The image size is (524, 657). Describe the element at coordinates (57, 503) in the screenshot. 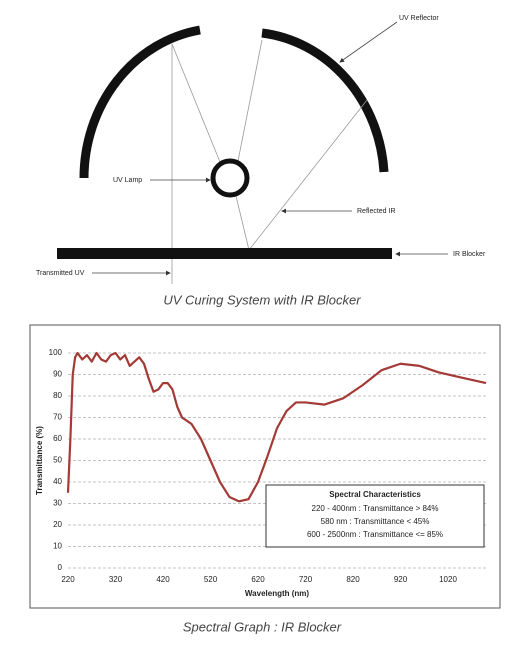

I see `y-tick-label: 30` at that location.